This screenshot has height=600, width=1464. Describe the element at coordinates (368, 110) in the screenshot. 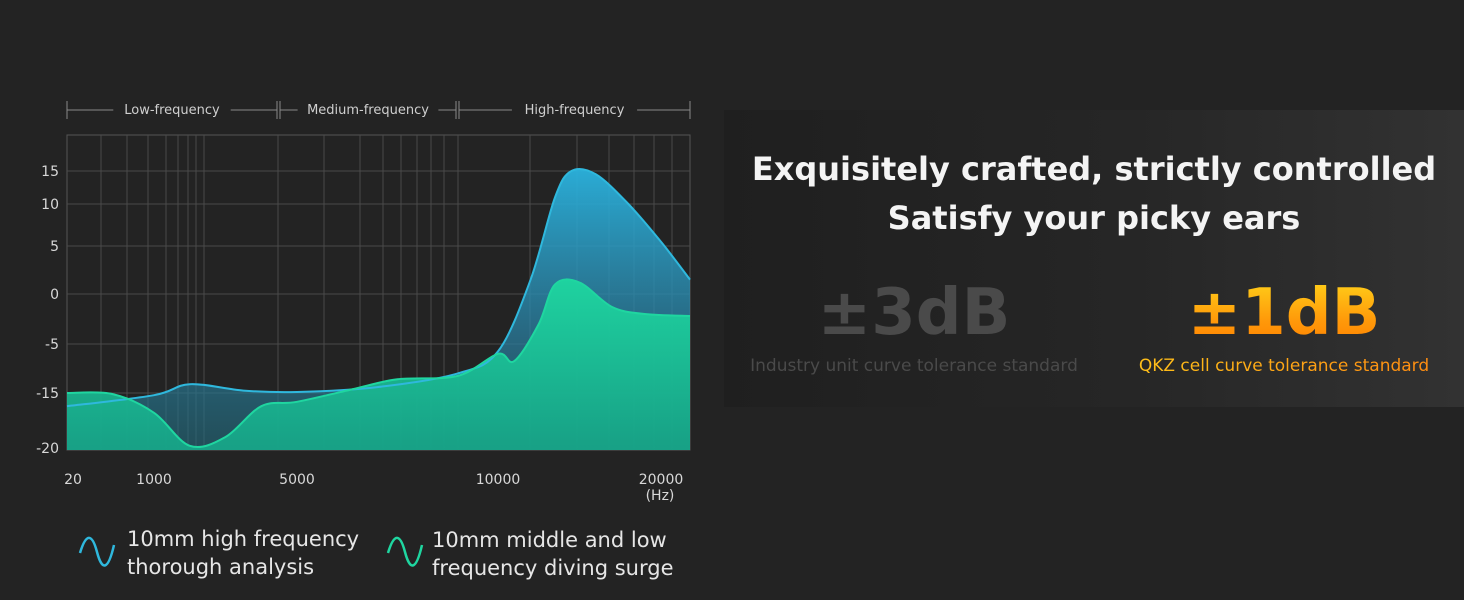

I see `band-label: Medium-frequency` at that location.